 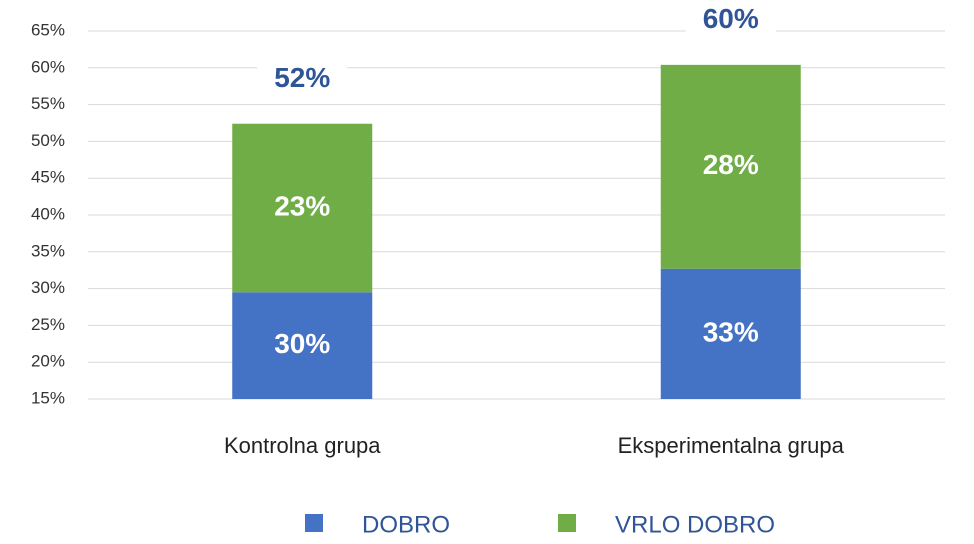 What do you see at coordinates (48, 250) in the screenshot?
I see `y-tick-label: 35%` at bounding box center [48, 250].